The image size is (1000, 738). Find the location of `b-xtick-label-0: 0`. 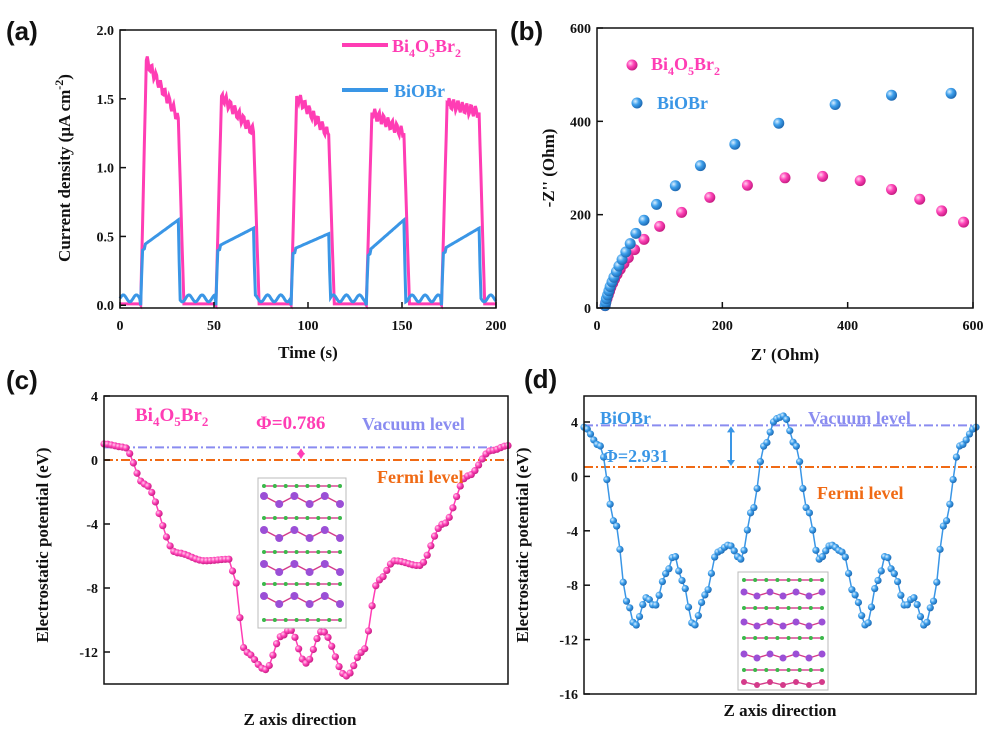

b-xtick-label-0: 0 is located at coordinates (597, 326).